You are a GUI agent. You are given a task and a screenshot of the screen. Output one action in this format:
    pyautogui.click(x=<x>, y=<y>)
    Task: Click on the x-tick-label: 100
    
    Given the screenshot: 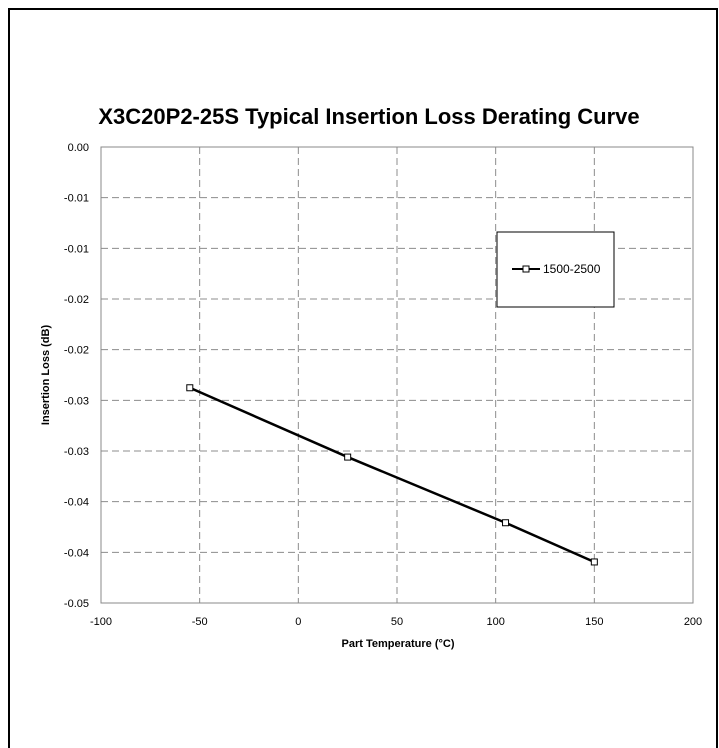 What is the action you would take?
    pyautogui.click(x=495, y=622)
    